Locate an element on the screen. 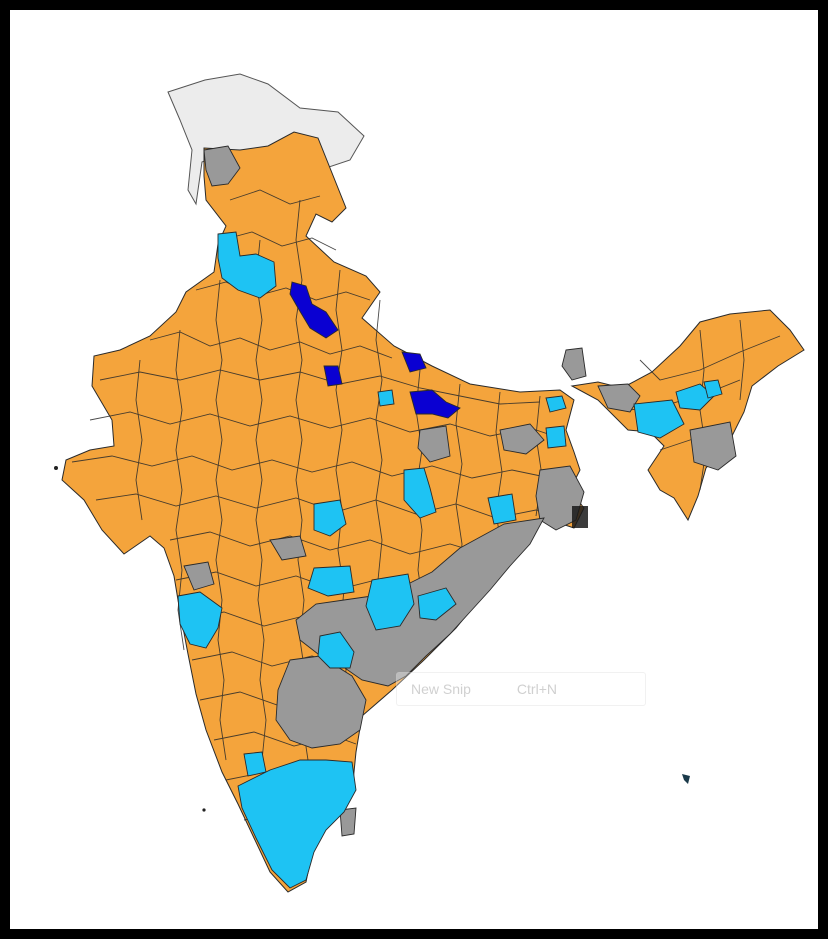 The height and width of the screenshot is (939, 828). snip-label: New Snip is located at coordinates (441, 689).